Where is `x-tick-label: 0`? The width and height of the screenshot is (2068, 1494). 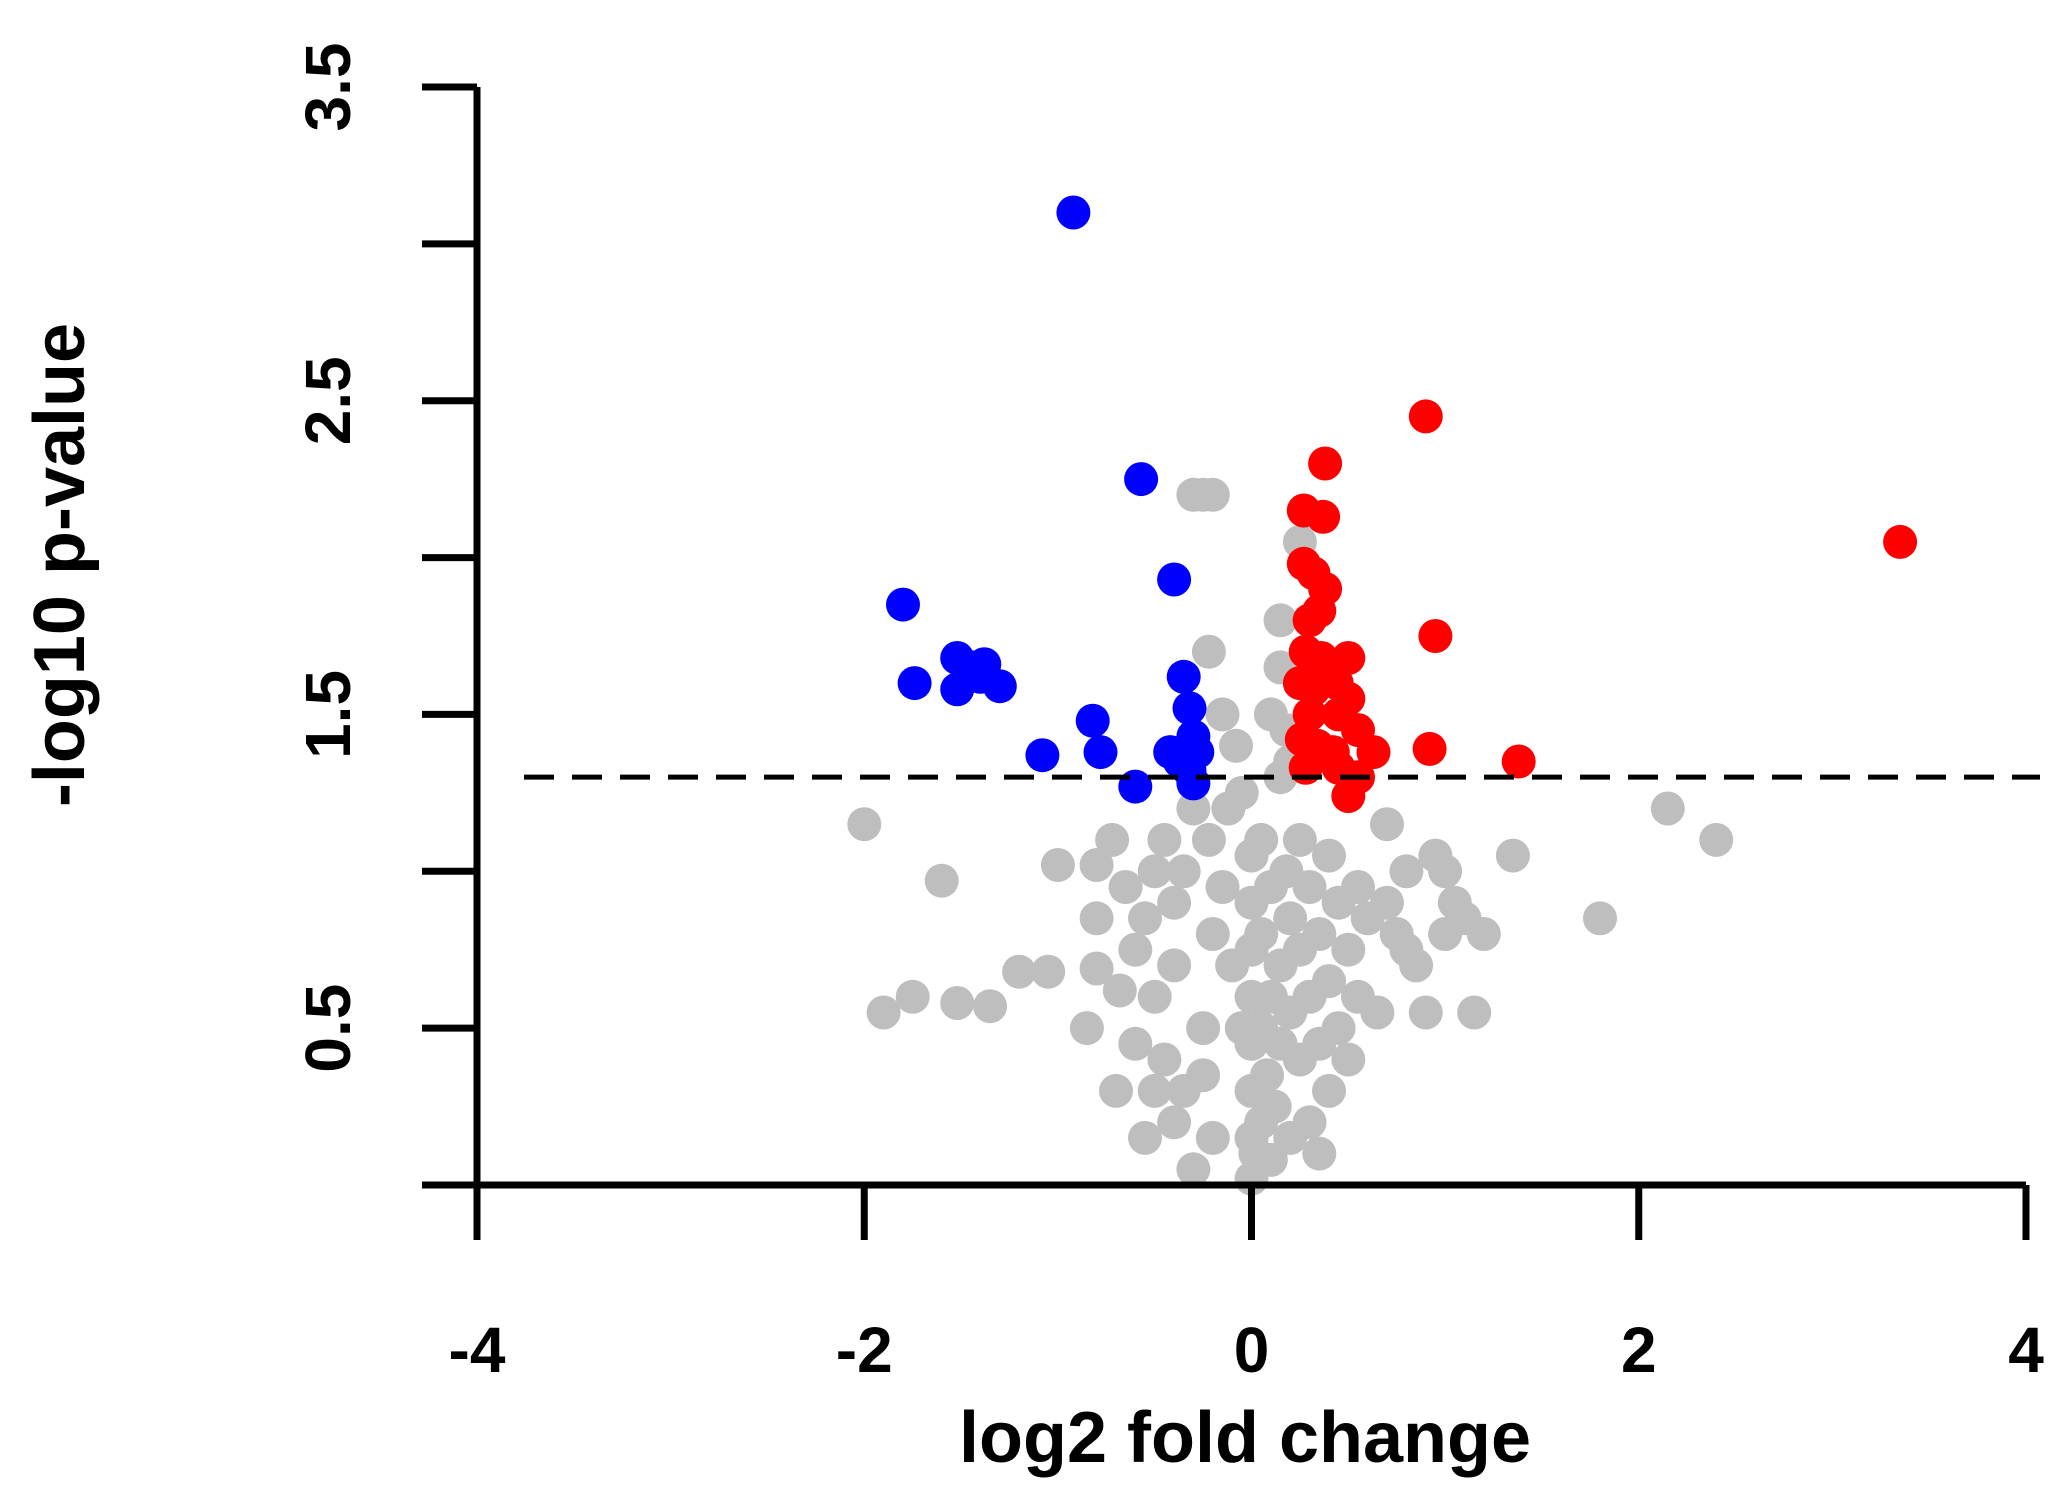 x-tick-label: 0 is located at coordinates (1252, 1350).